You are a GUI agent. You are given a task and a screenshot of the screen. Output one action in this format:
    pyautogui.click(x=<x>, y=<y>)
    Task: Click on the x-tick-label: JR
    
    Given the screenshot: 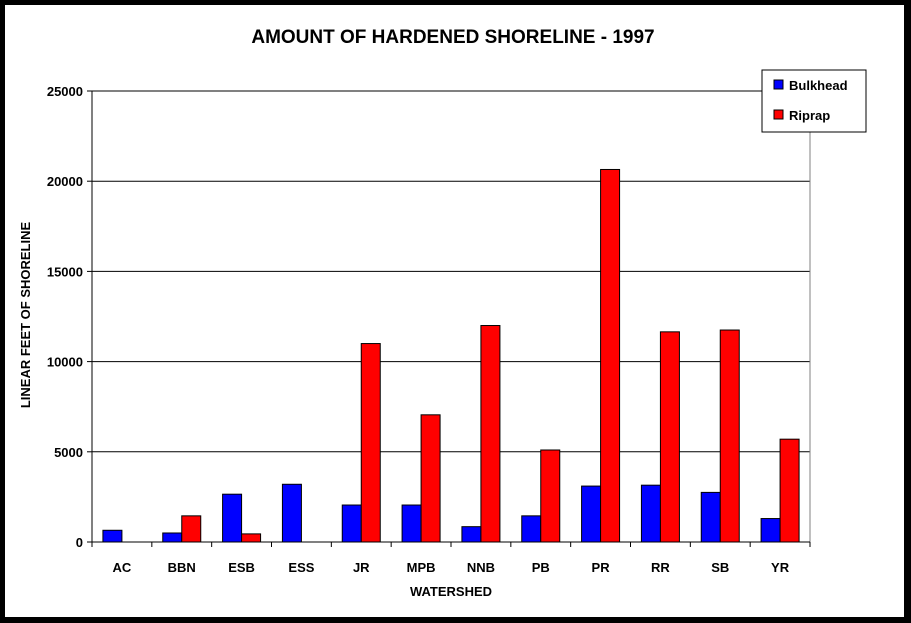 What is the action you would take?
    pyautogui.click(x=361, y=567)
    